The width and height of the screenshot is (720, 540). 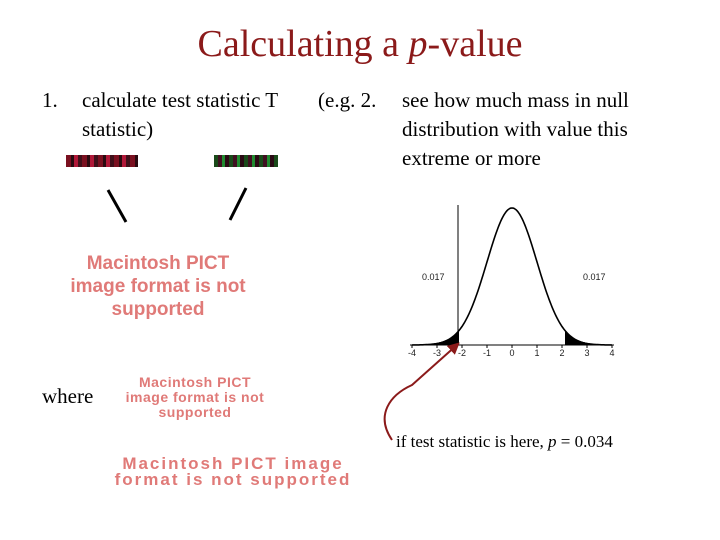 I want to click on x-tick-label: 2, so click(x=561, y=353).